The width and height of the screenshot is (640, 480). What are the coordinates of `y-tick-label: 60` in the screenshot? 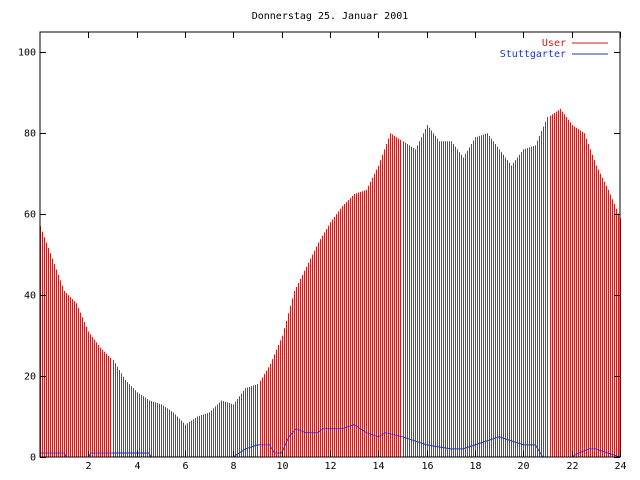 It's located at (30, 215).